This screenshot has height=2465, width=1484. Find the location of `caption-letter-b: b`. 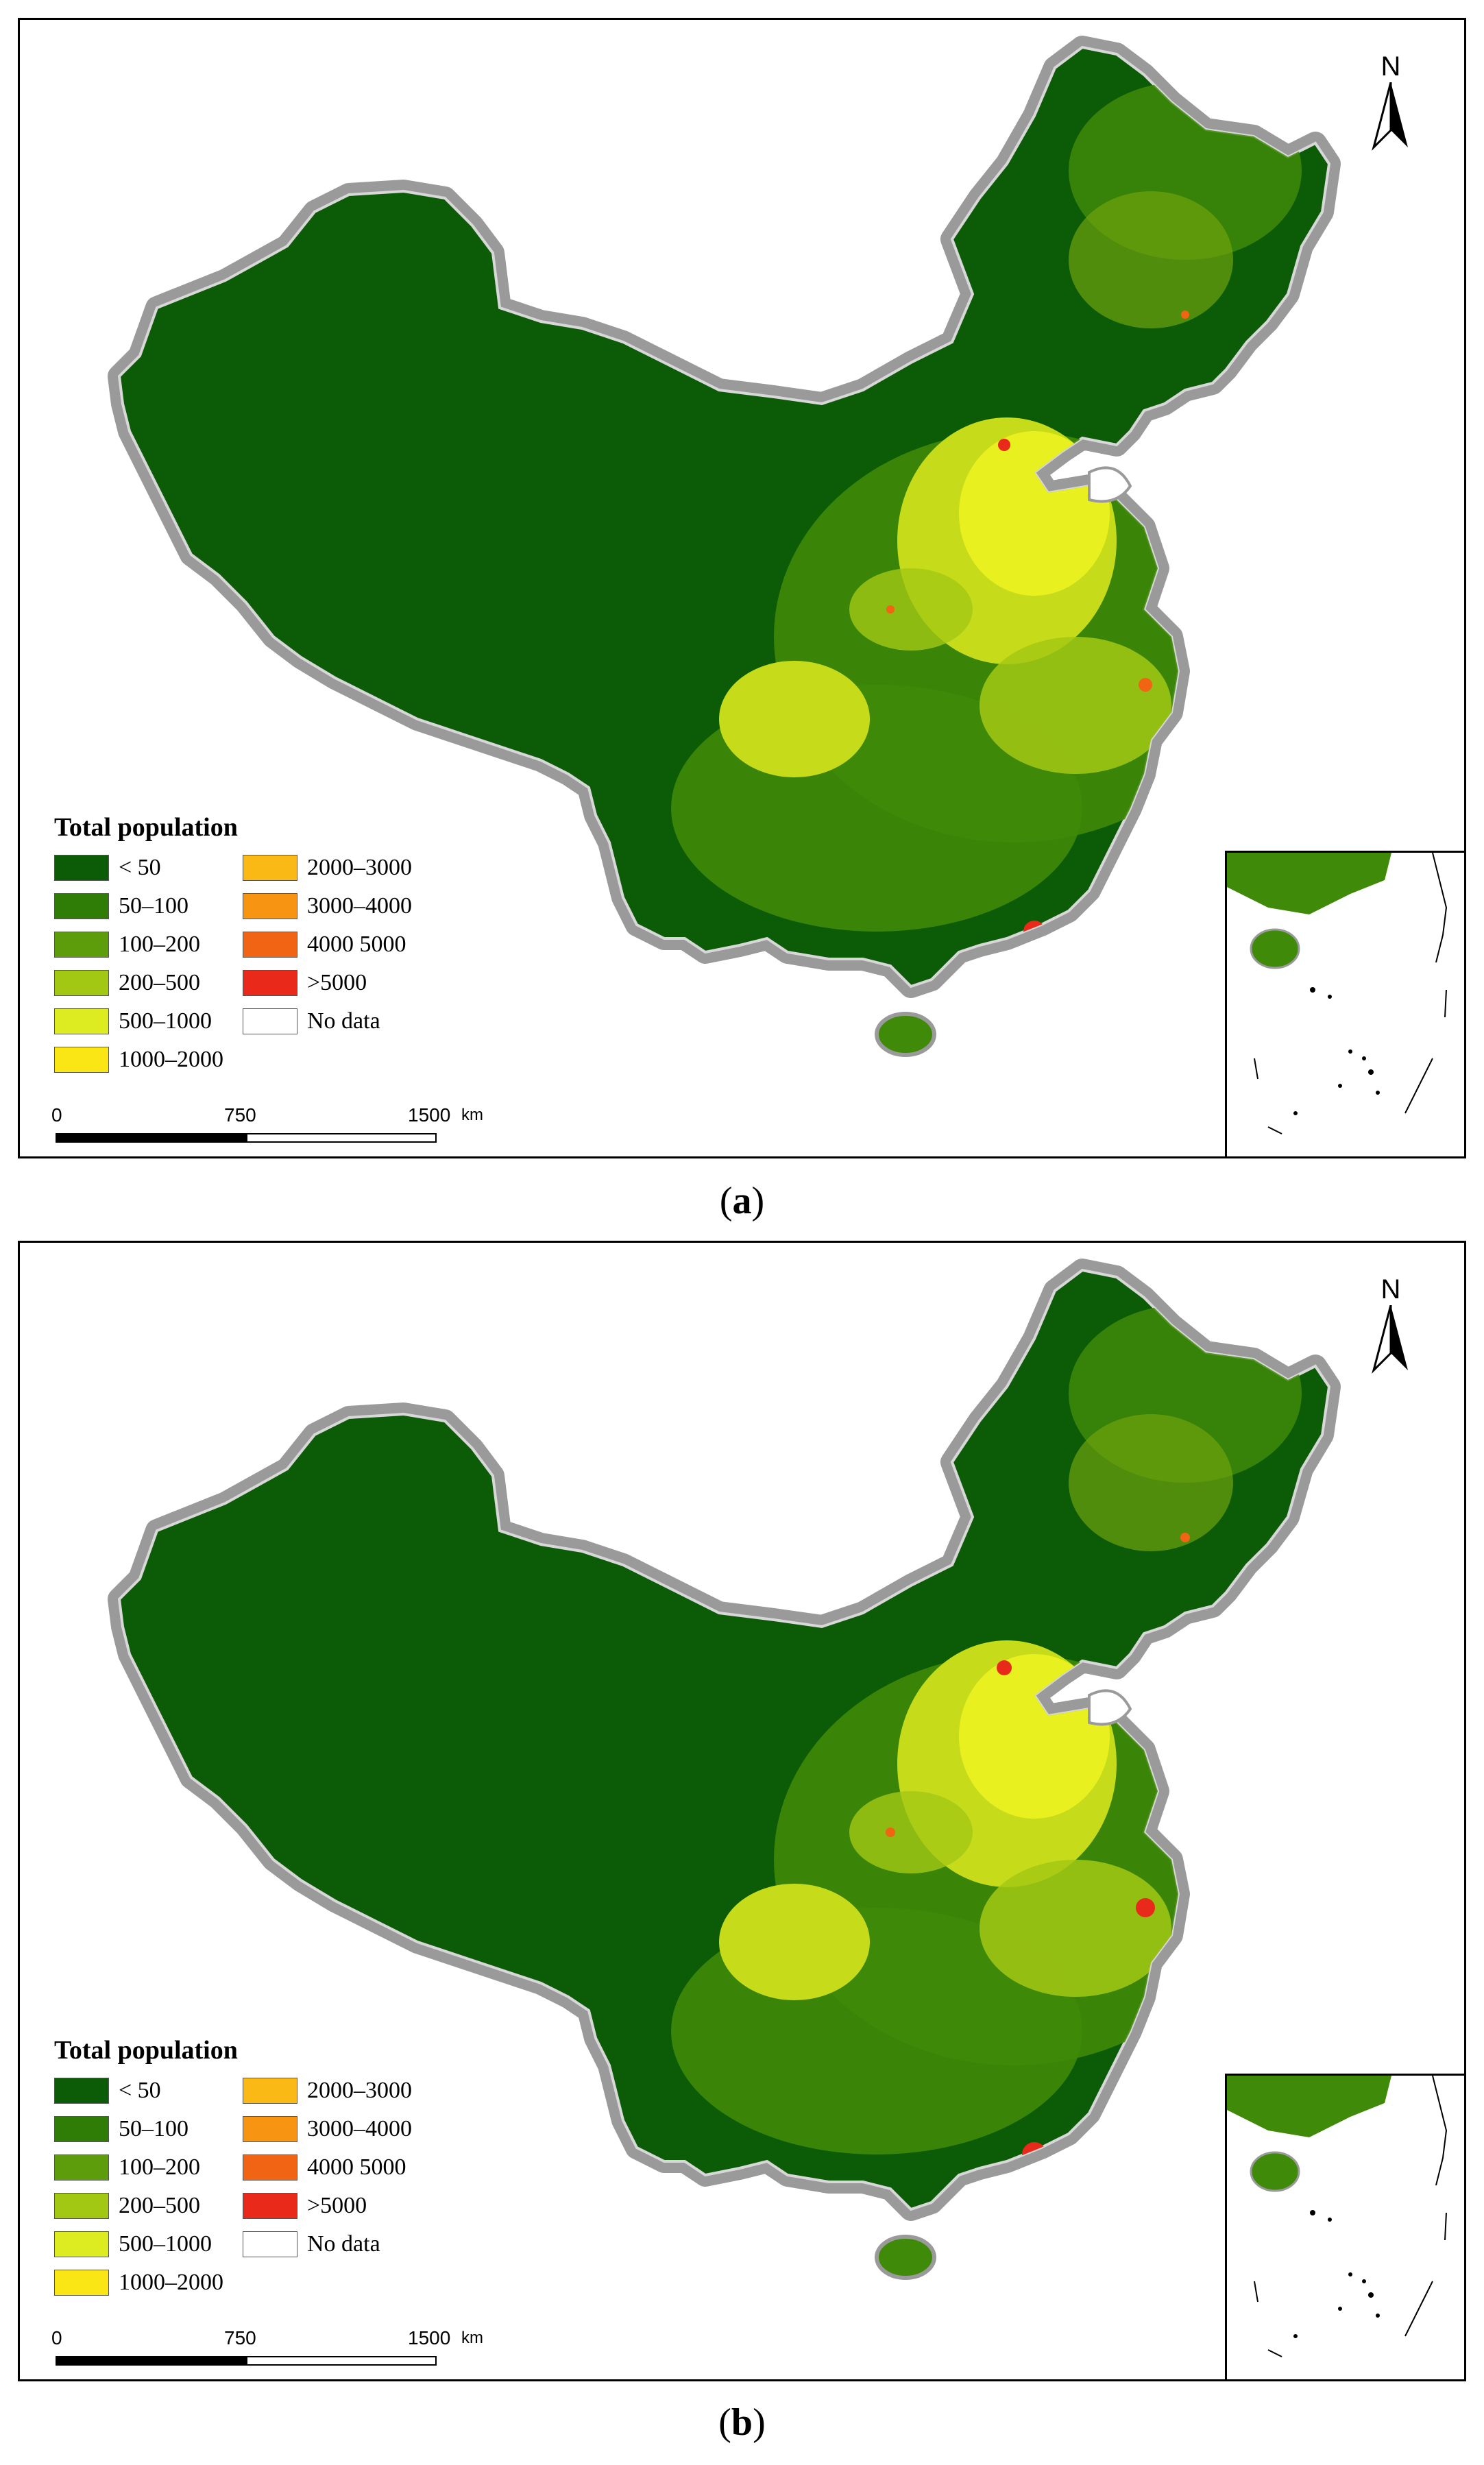

caption-letter-b: b is located at coordinates (742, 2422).